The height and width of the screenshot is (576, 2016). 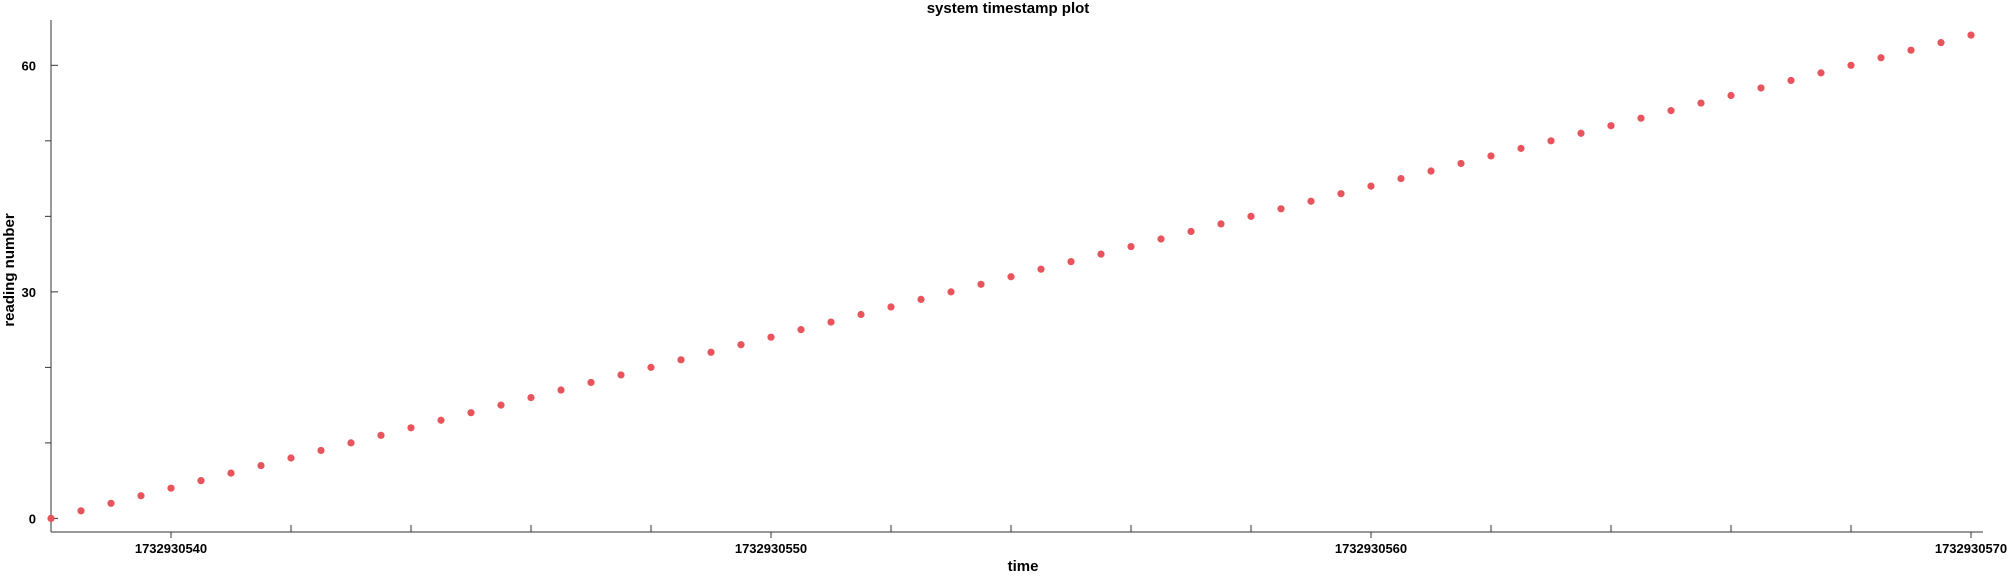 What do you see at coordinates (32, 518) in the screenshot?
I see `y-tick-label: 0` at bounding box center [32, 518].